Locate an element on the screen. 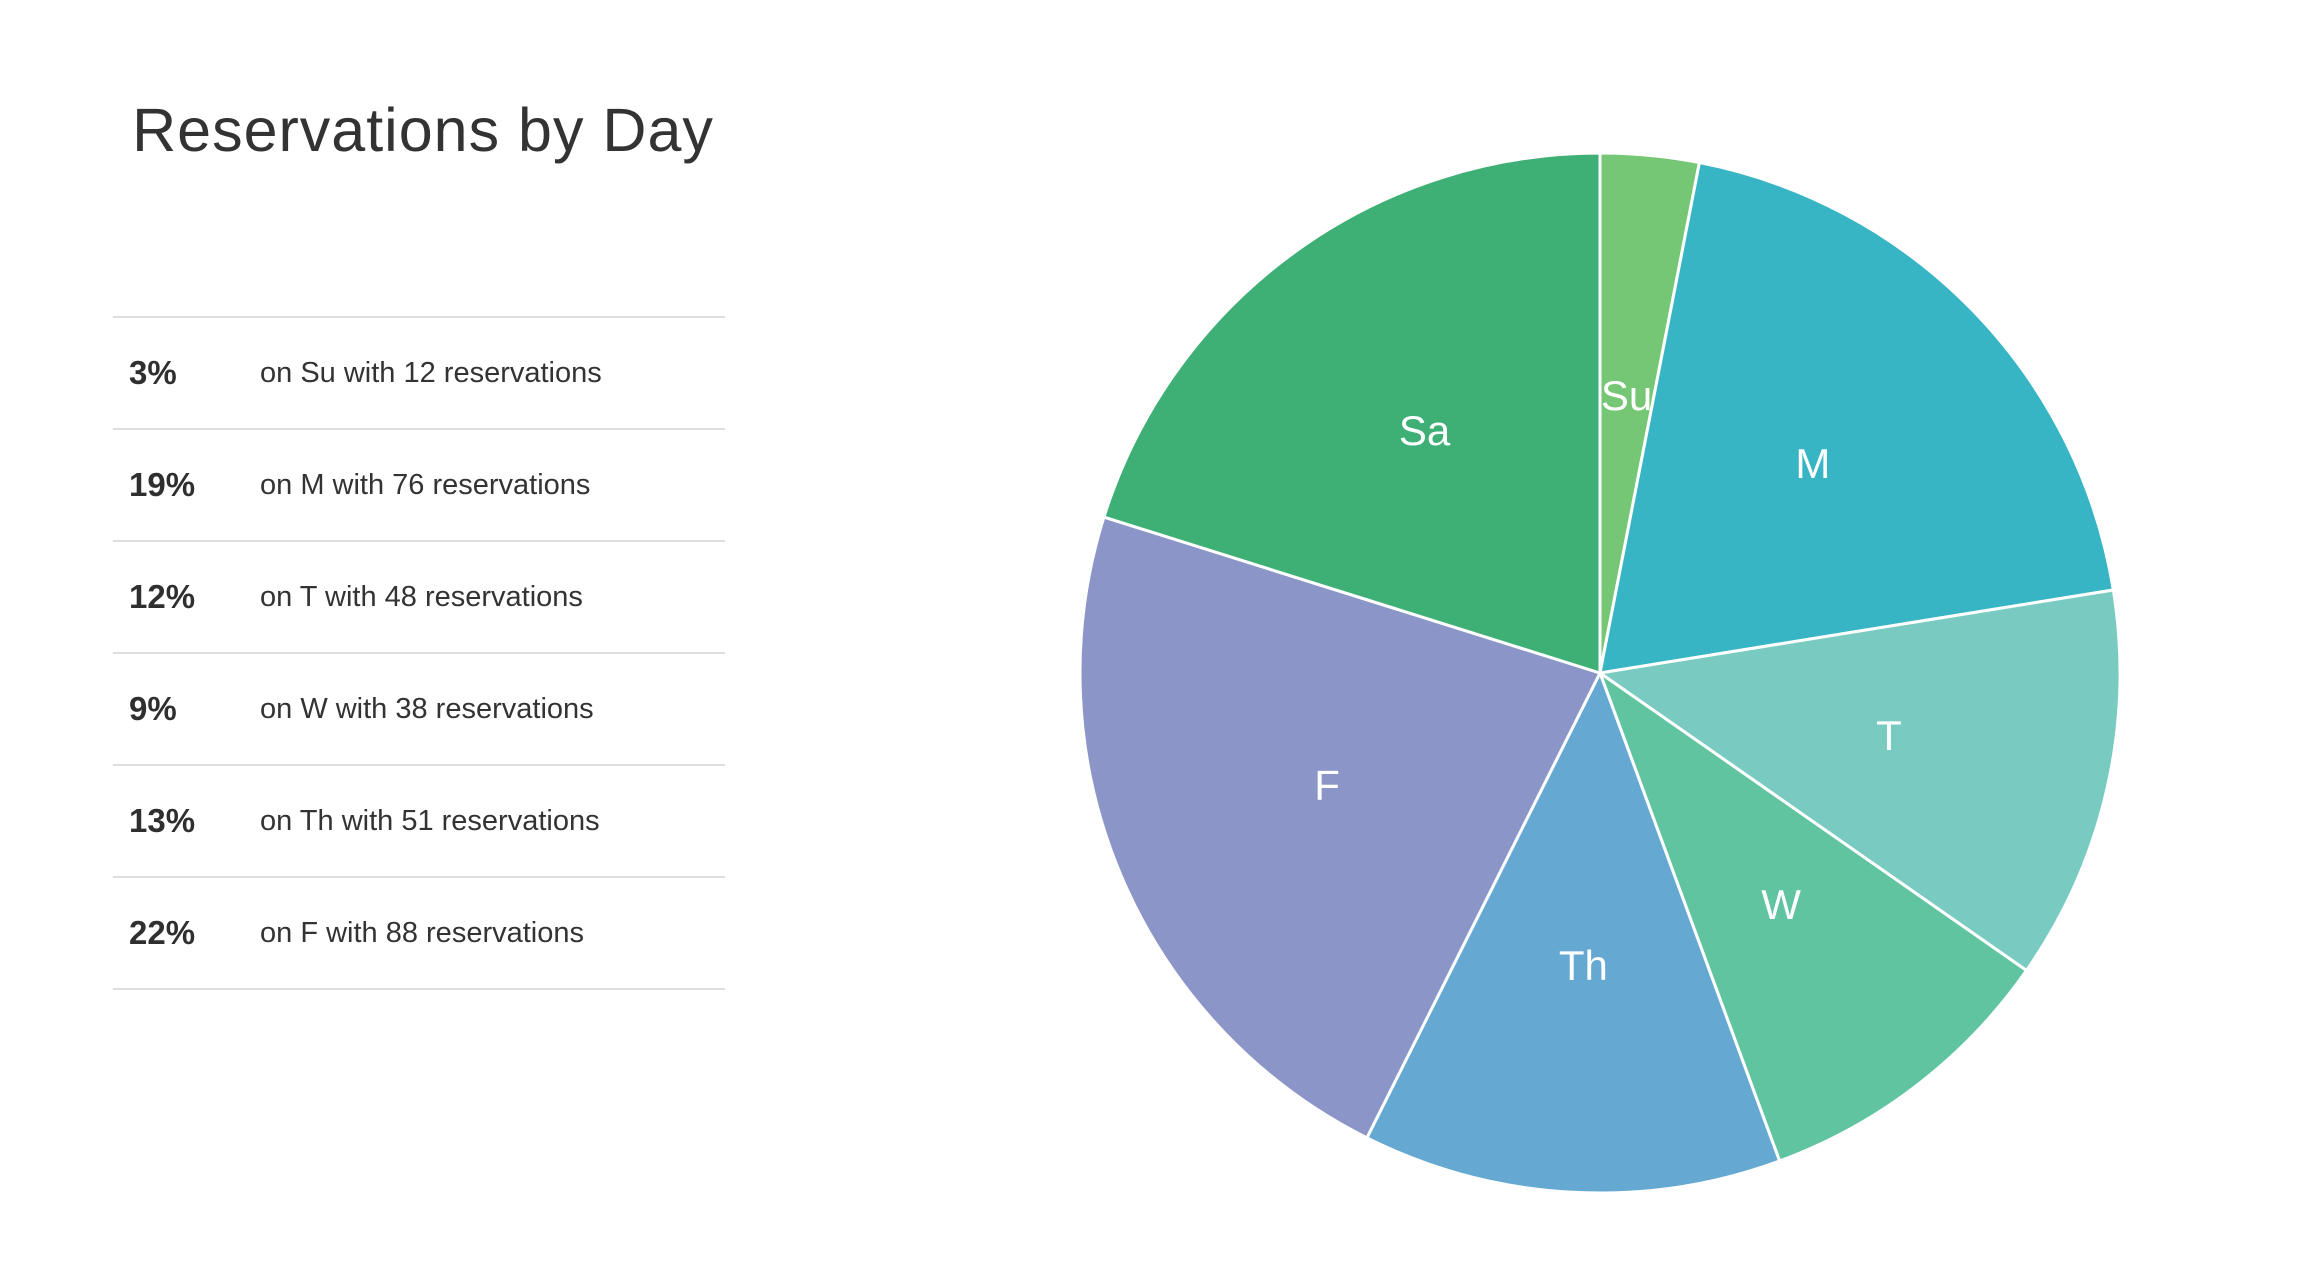 The height and width of the screenshot is (1270, 2320). legend-description: on F with 88 reservations is located at coordinates (422, 932).